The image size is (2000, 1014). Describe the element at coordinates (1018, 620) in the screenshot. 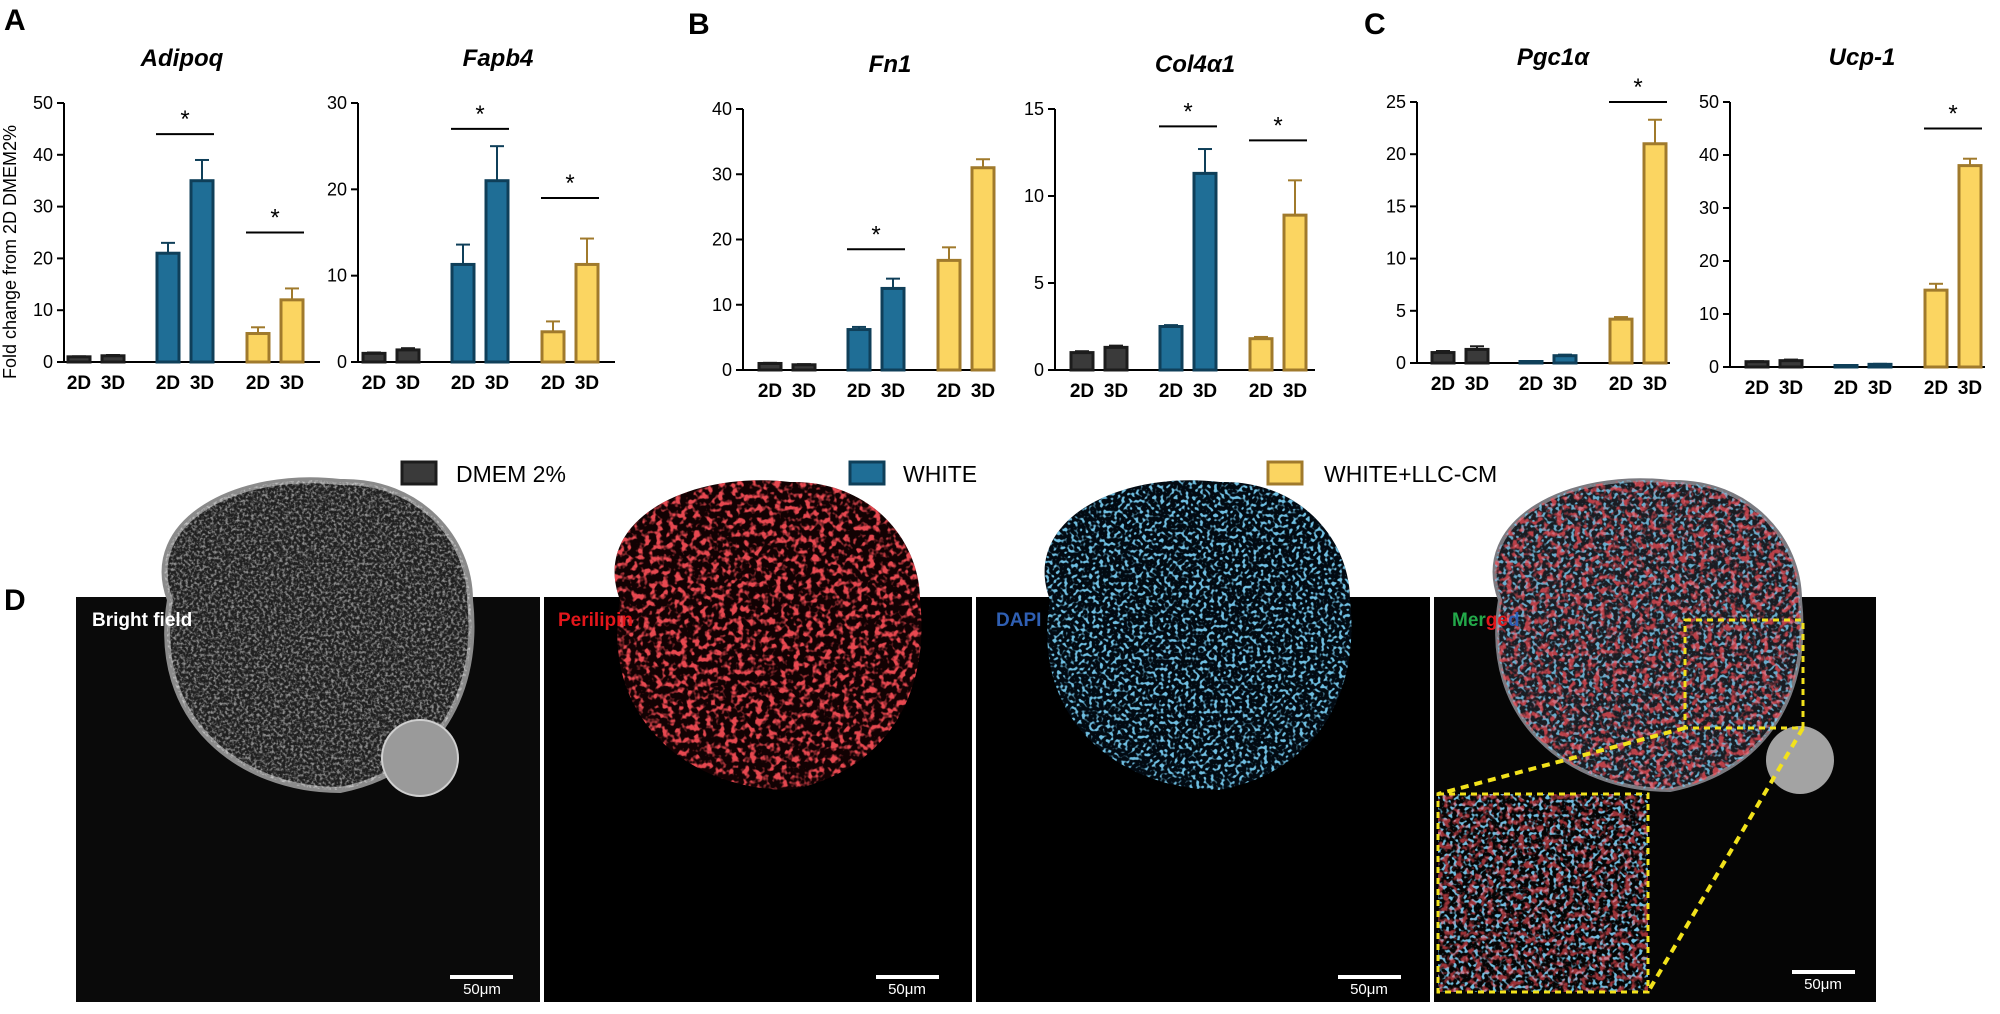

I see `micrograph-label-dapi: DAPI` at that location.